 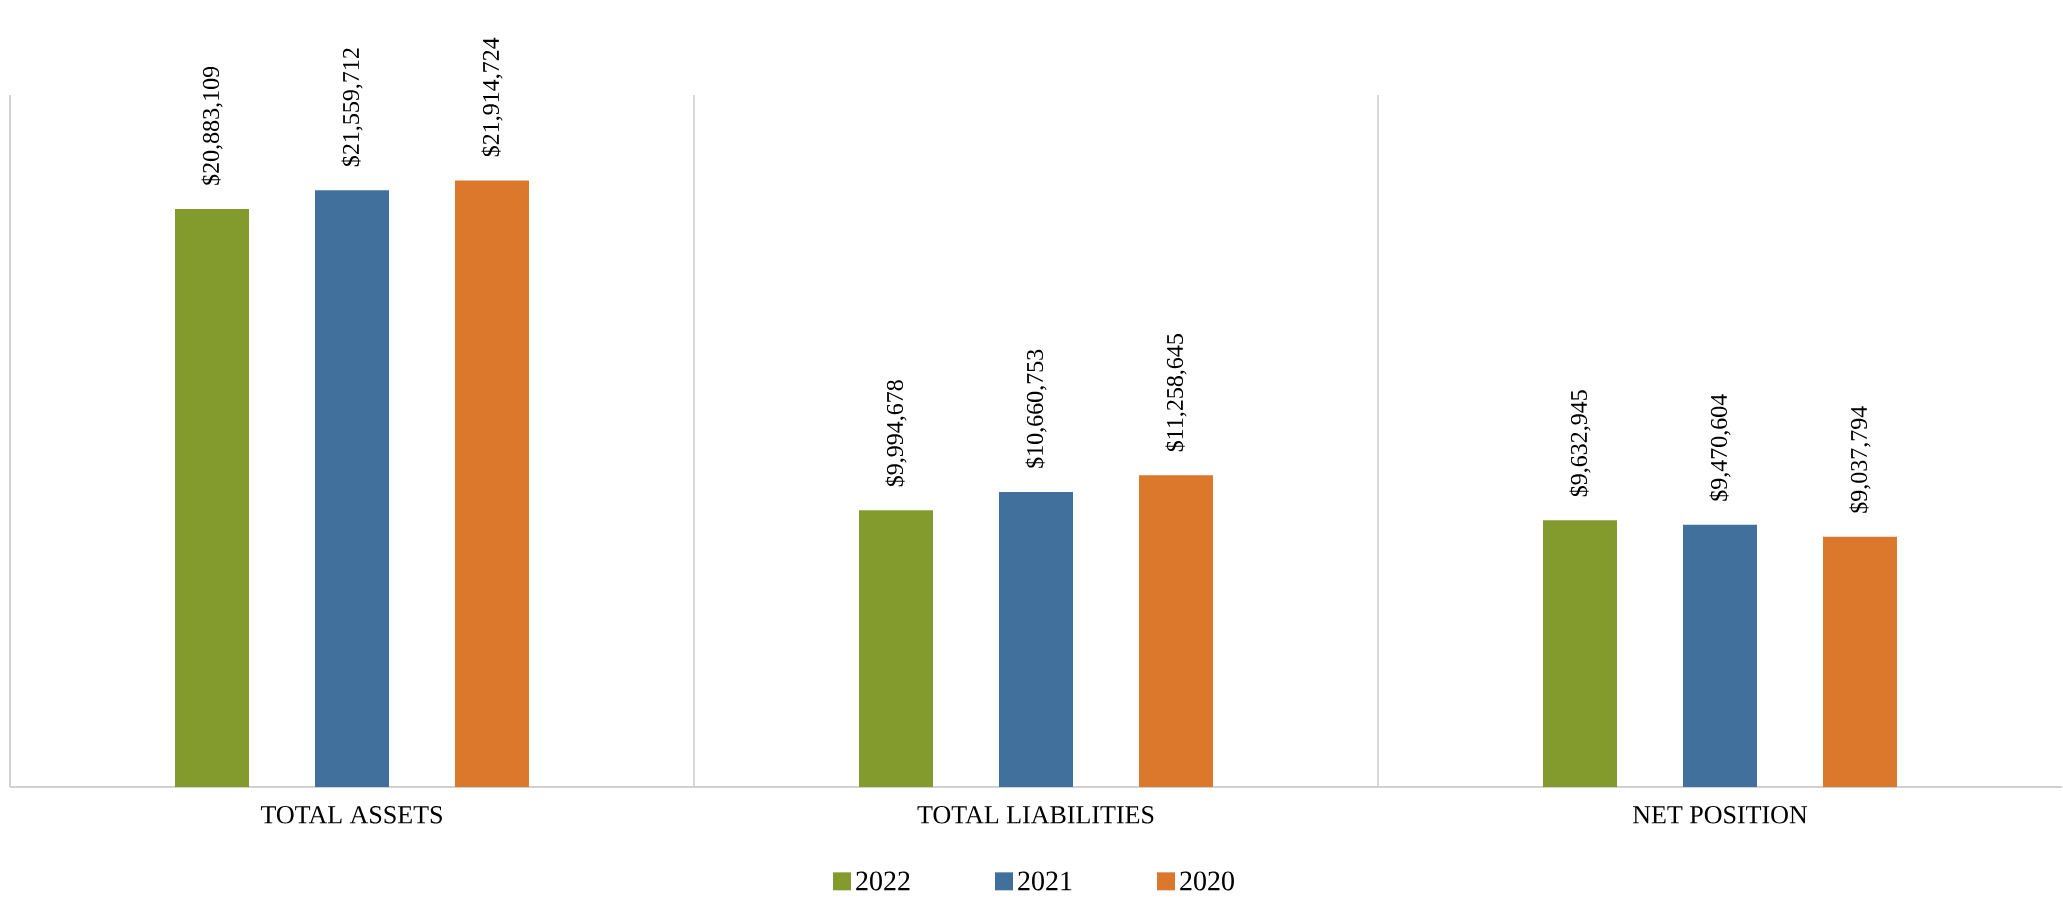 I want to click on data-label: $9,470,604, so click(x=1720, y=447).